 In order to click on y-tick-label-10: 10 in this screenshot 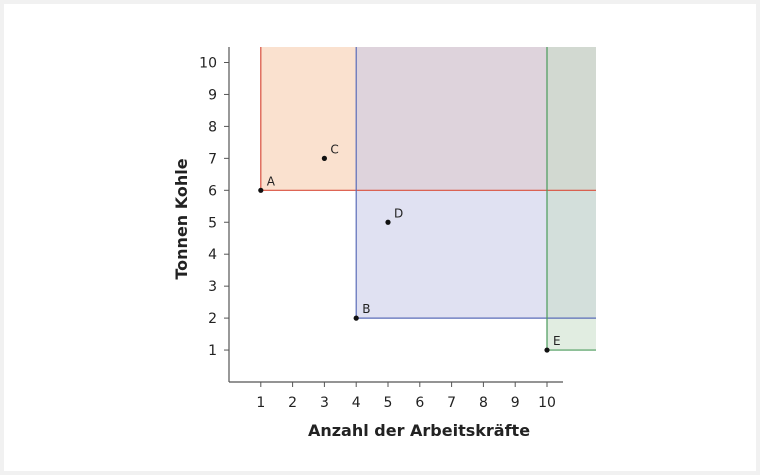, I will do `click(208, 64)`.